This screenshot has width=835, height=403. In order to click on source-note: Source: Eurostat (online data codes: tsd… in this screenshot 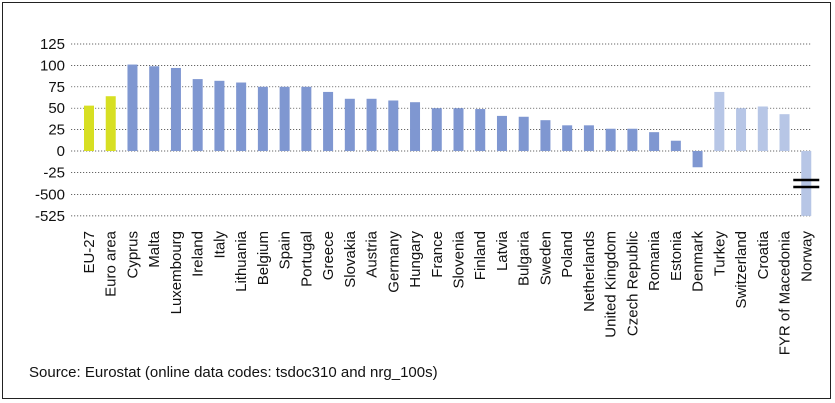, I will do `click(233, 372)`.